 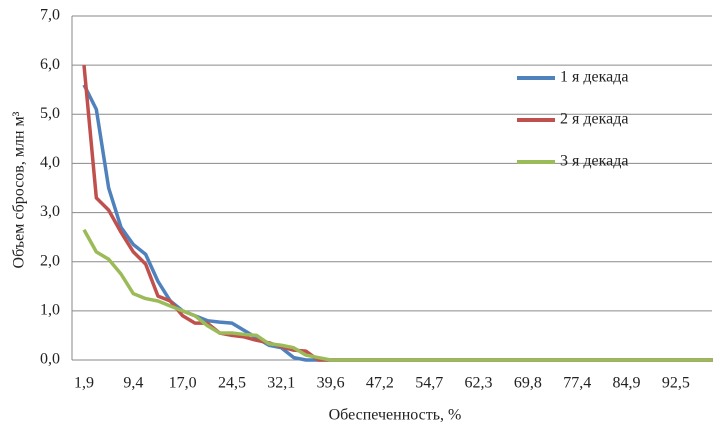 I want to click on x-tick-label: 62,3, so click(x=479, y=383).